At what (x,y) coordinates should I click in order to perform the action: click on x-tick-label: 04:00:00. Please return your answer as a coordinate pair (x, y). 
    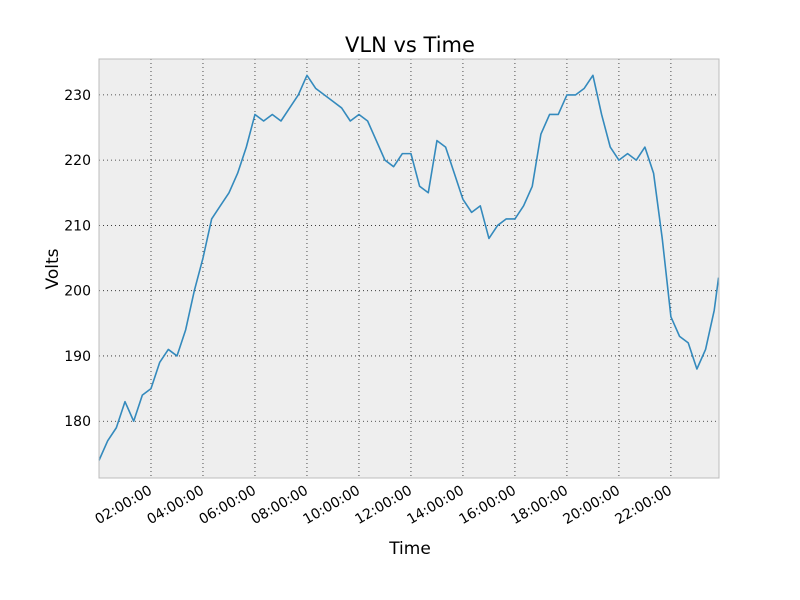
    Looking at the image, I should click on (176, 505).